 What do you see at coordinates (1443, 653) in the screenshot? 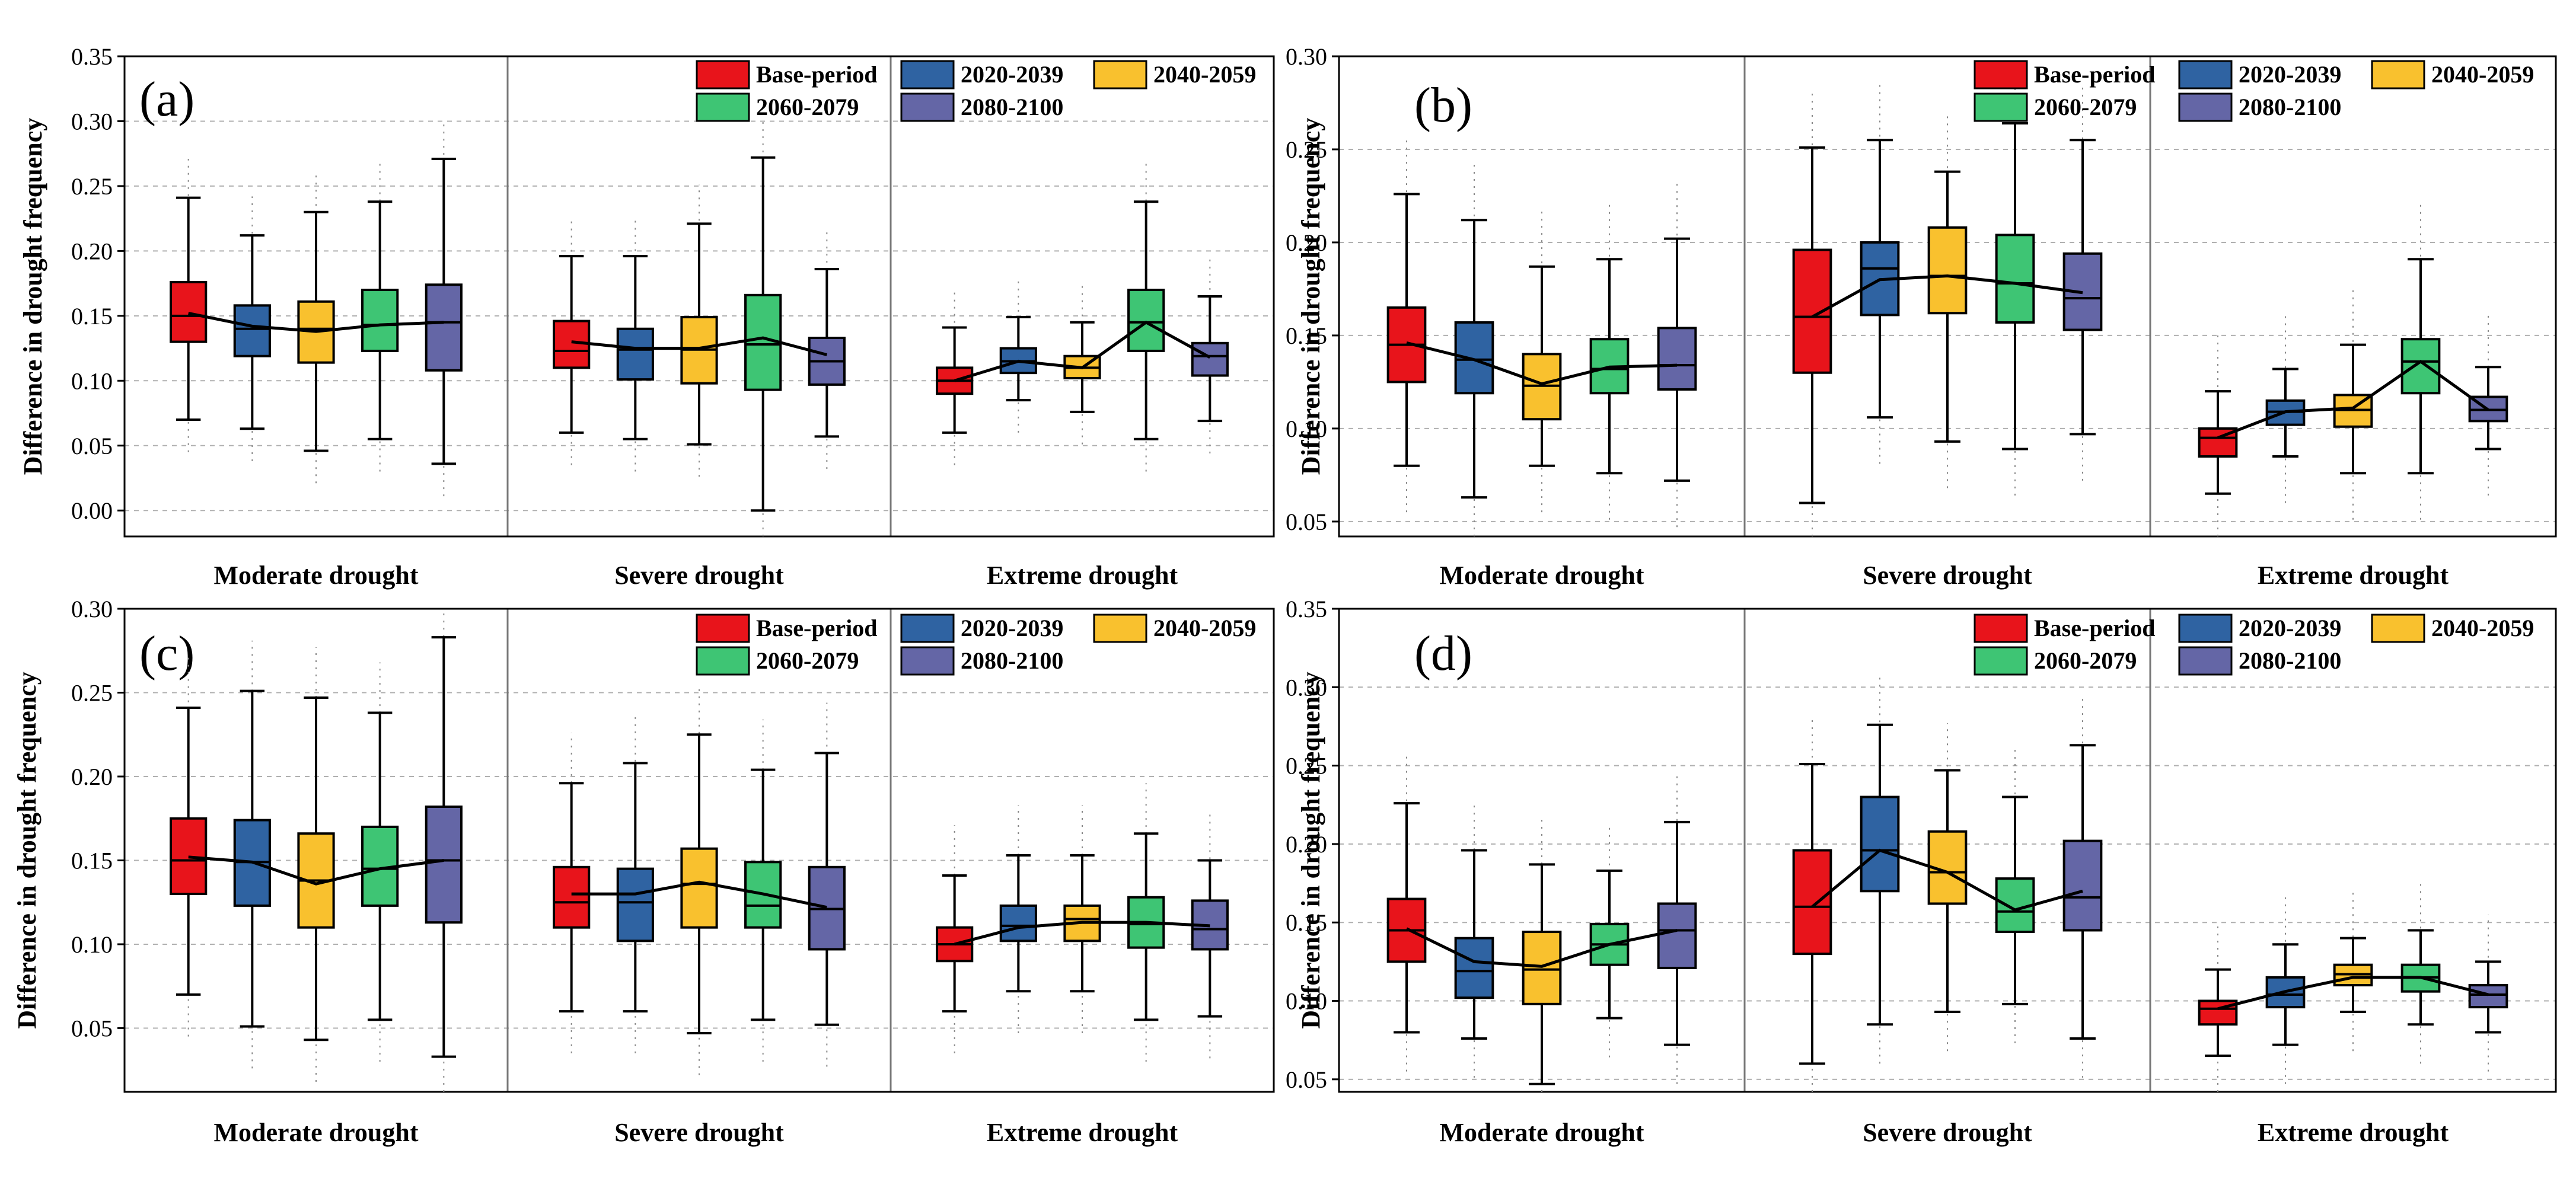
I see `panel-label: (d)` at bounding box center [1443, 653].